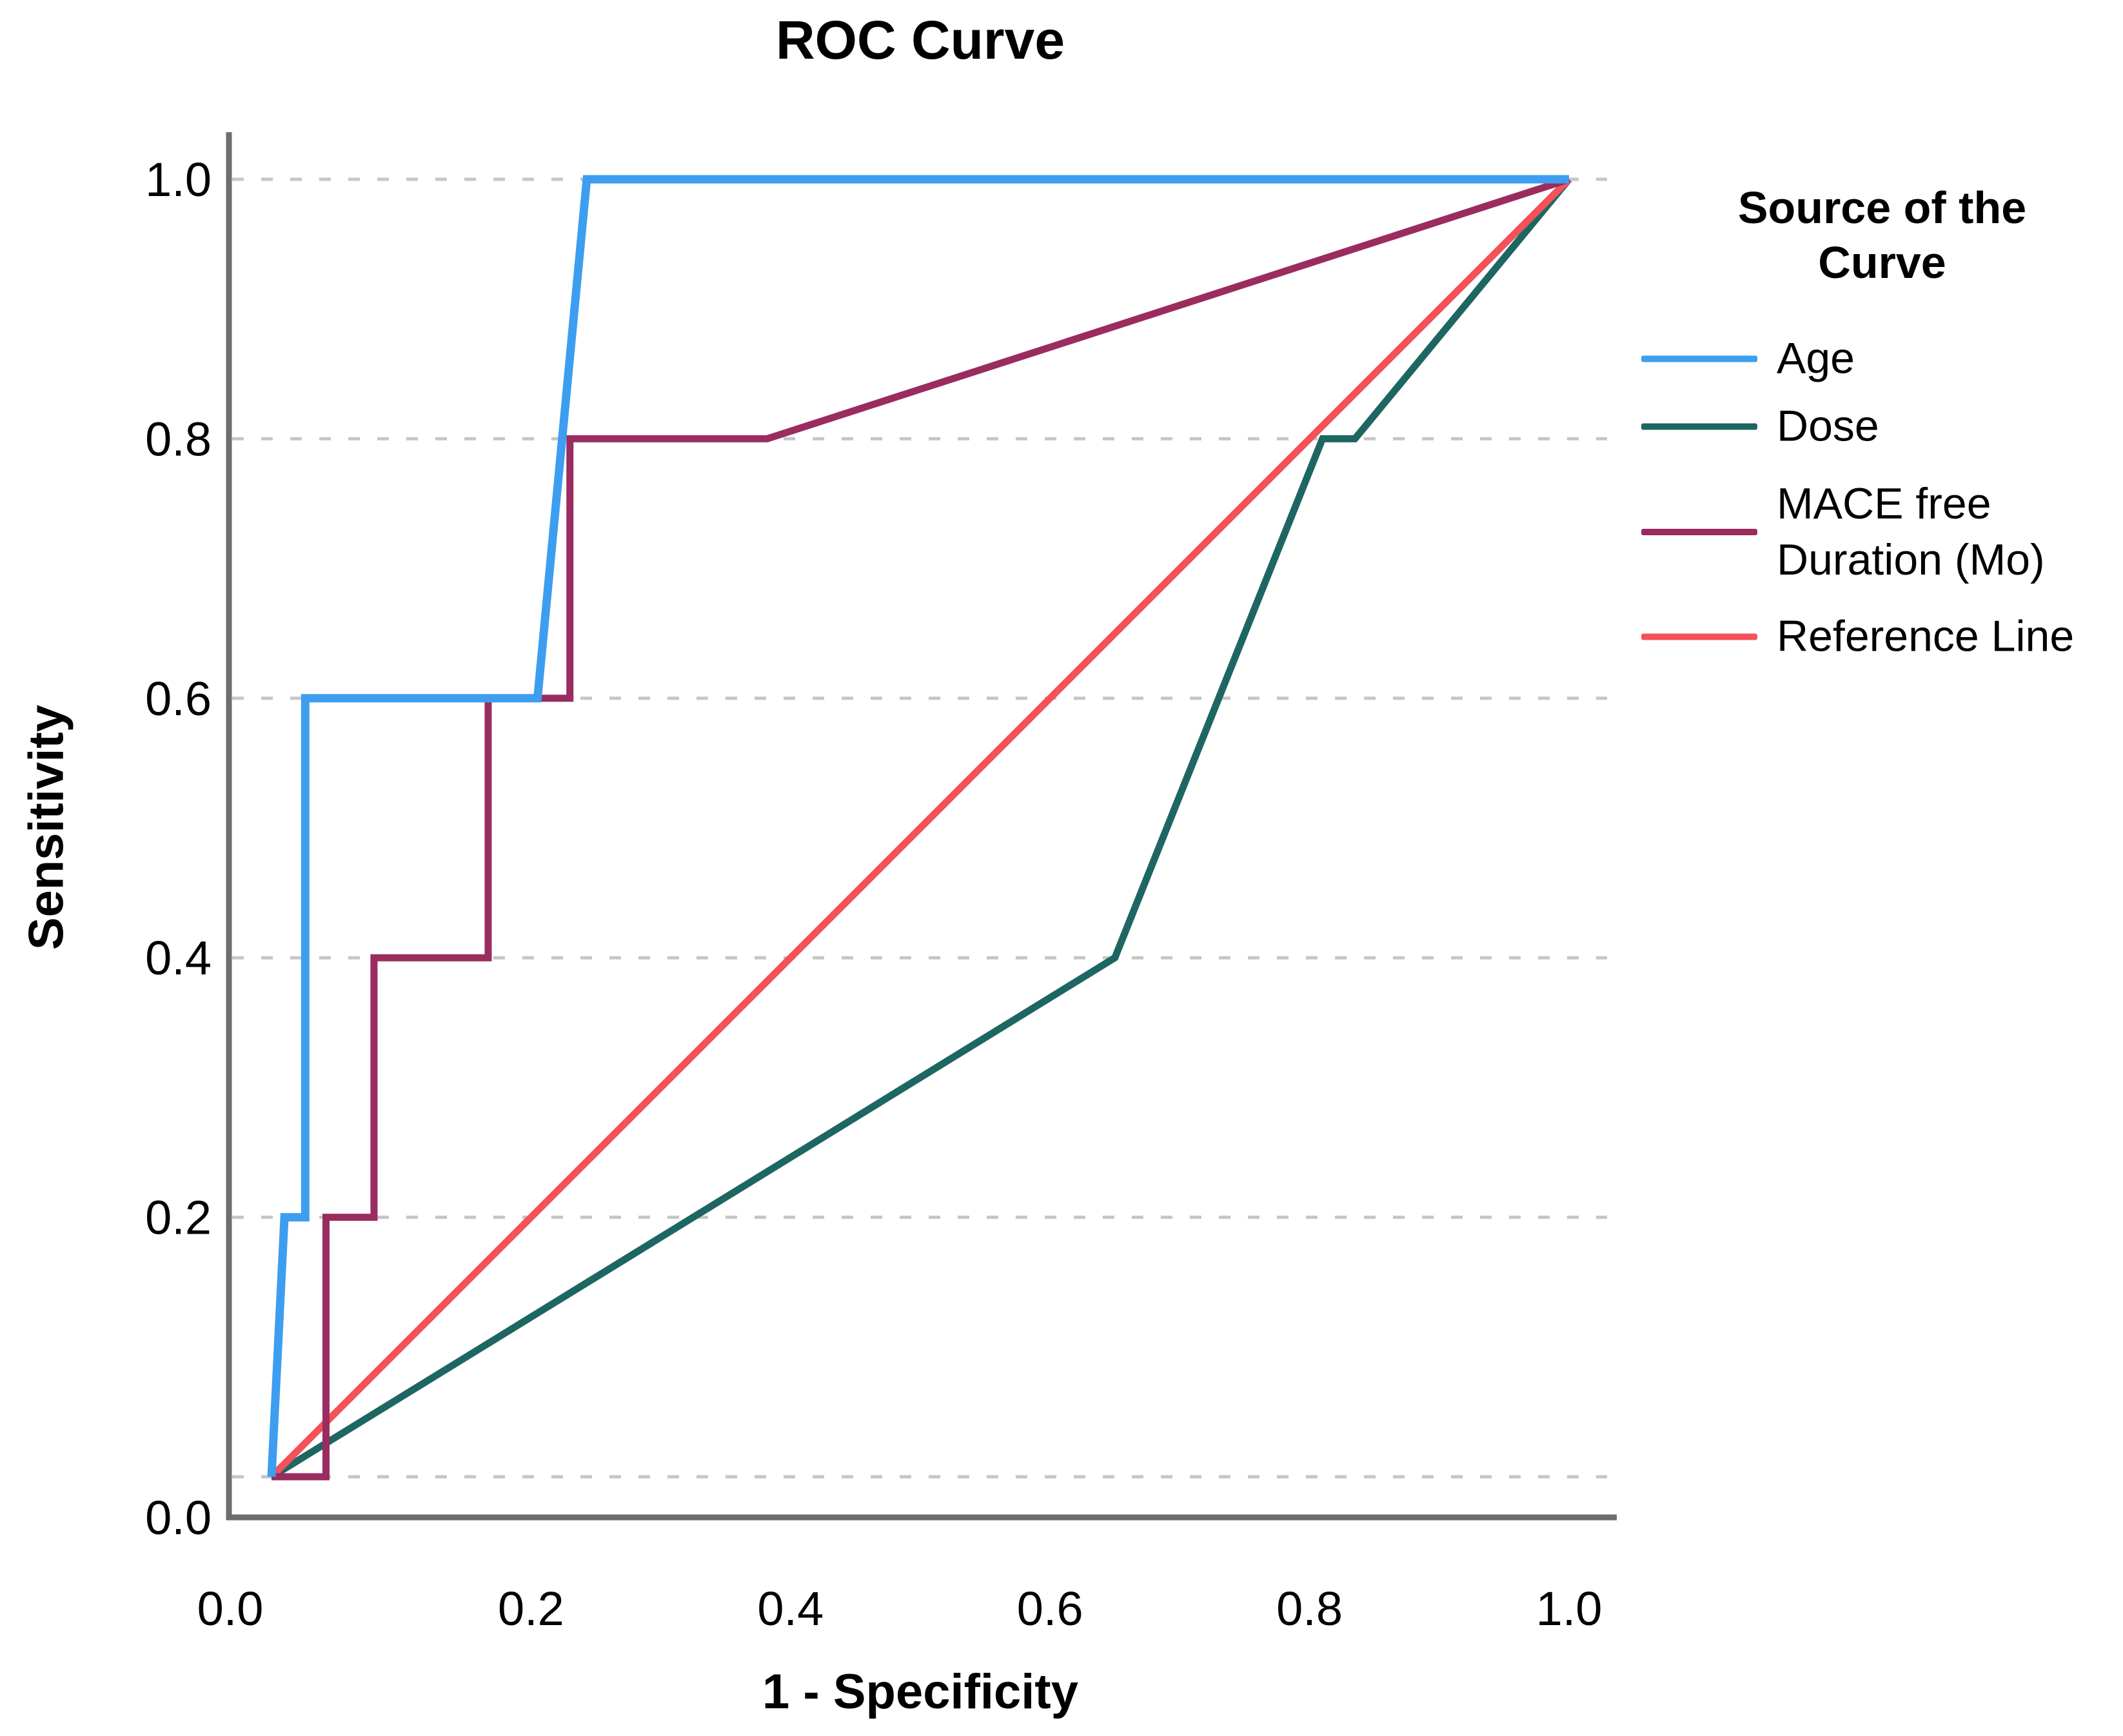 The height and width of the screenshot is (1736, 2123). What do you see at coordinates (178, 1218) in the screenshot?
I see `y-tick-label-0.2: 0.2` at bounding box center [178, 1218].